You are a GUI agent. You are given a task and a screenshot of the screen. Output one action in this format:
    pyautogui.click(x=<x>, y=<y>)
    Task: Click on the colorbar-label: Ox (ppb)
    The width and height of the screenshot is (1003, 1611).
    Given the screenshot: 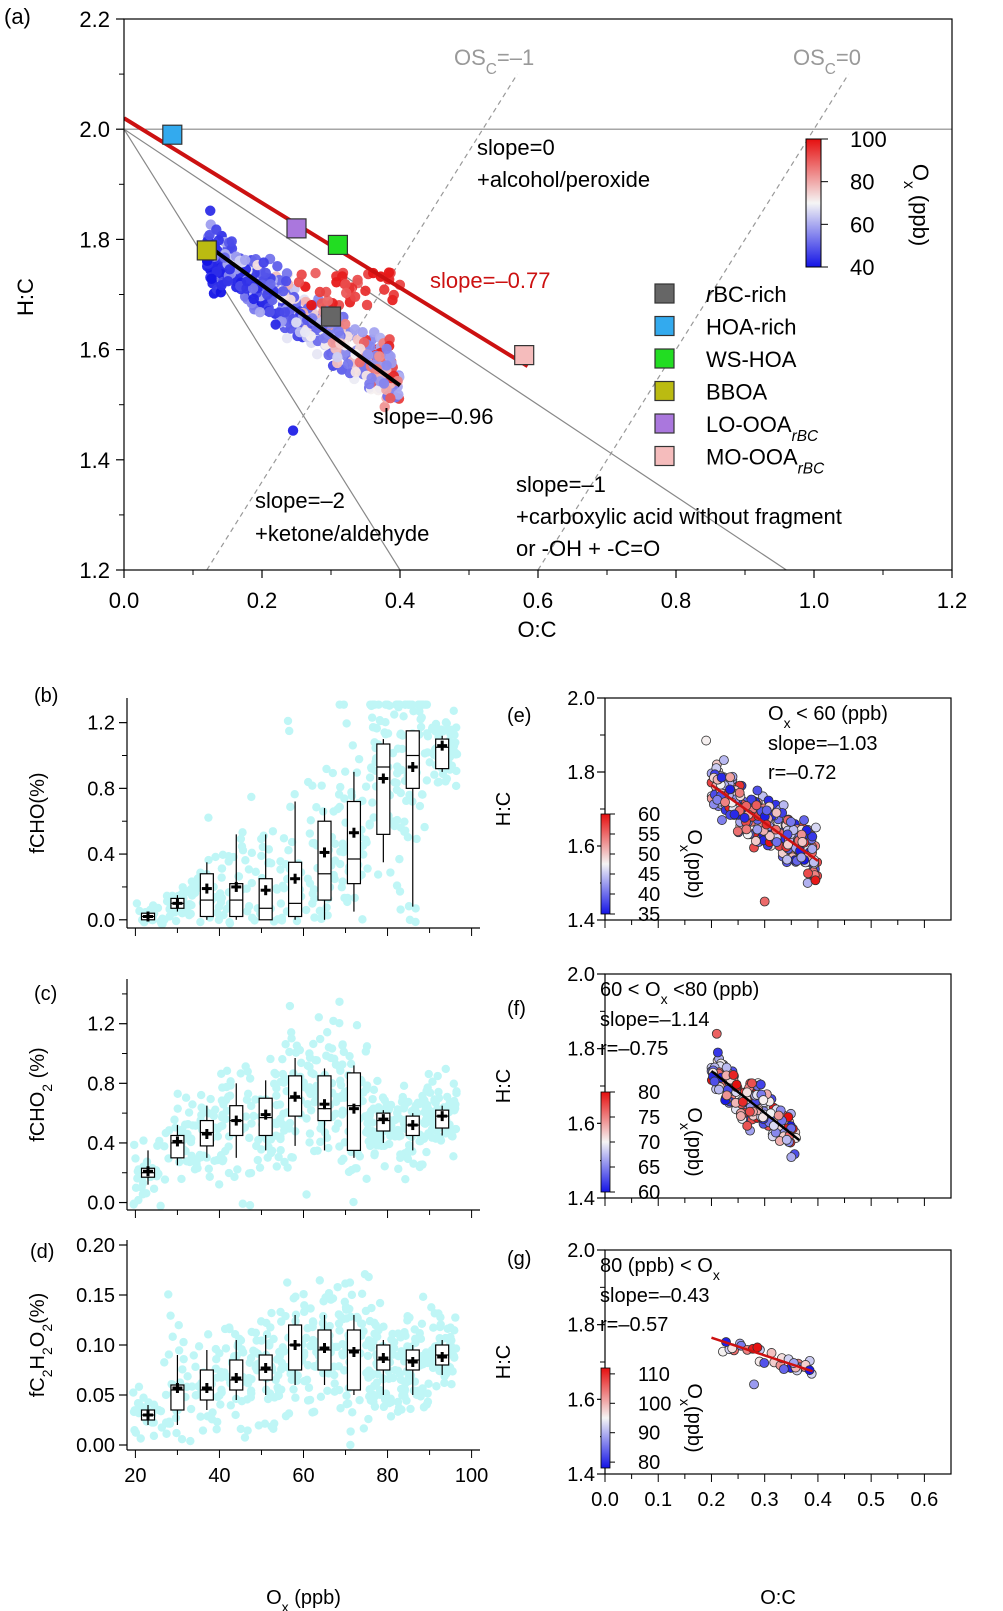 What is the action you would take?
    pyautogui.click(x=917, y=205)
    